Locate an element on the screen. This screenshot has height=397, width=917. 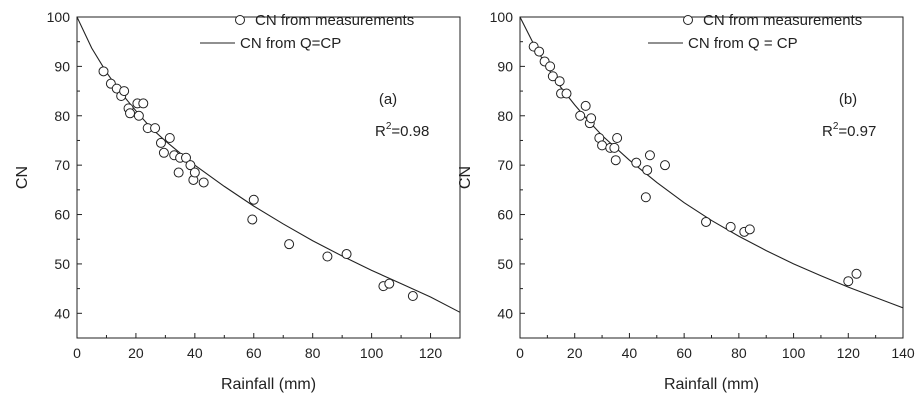
panel-label: (b) is located at coordinates (848, 99).